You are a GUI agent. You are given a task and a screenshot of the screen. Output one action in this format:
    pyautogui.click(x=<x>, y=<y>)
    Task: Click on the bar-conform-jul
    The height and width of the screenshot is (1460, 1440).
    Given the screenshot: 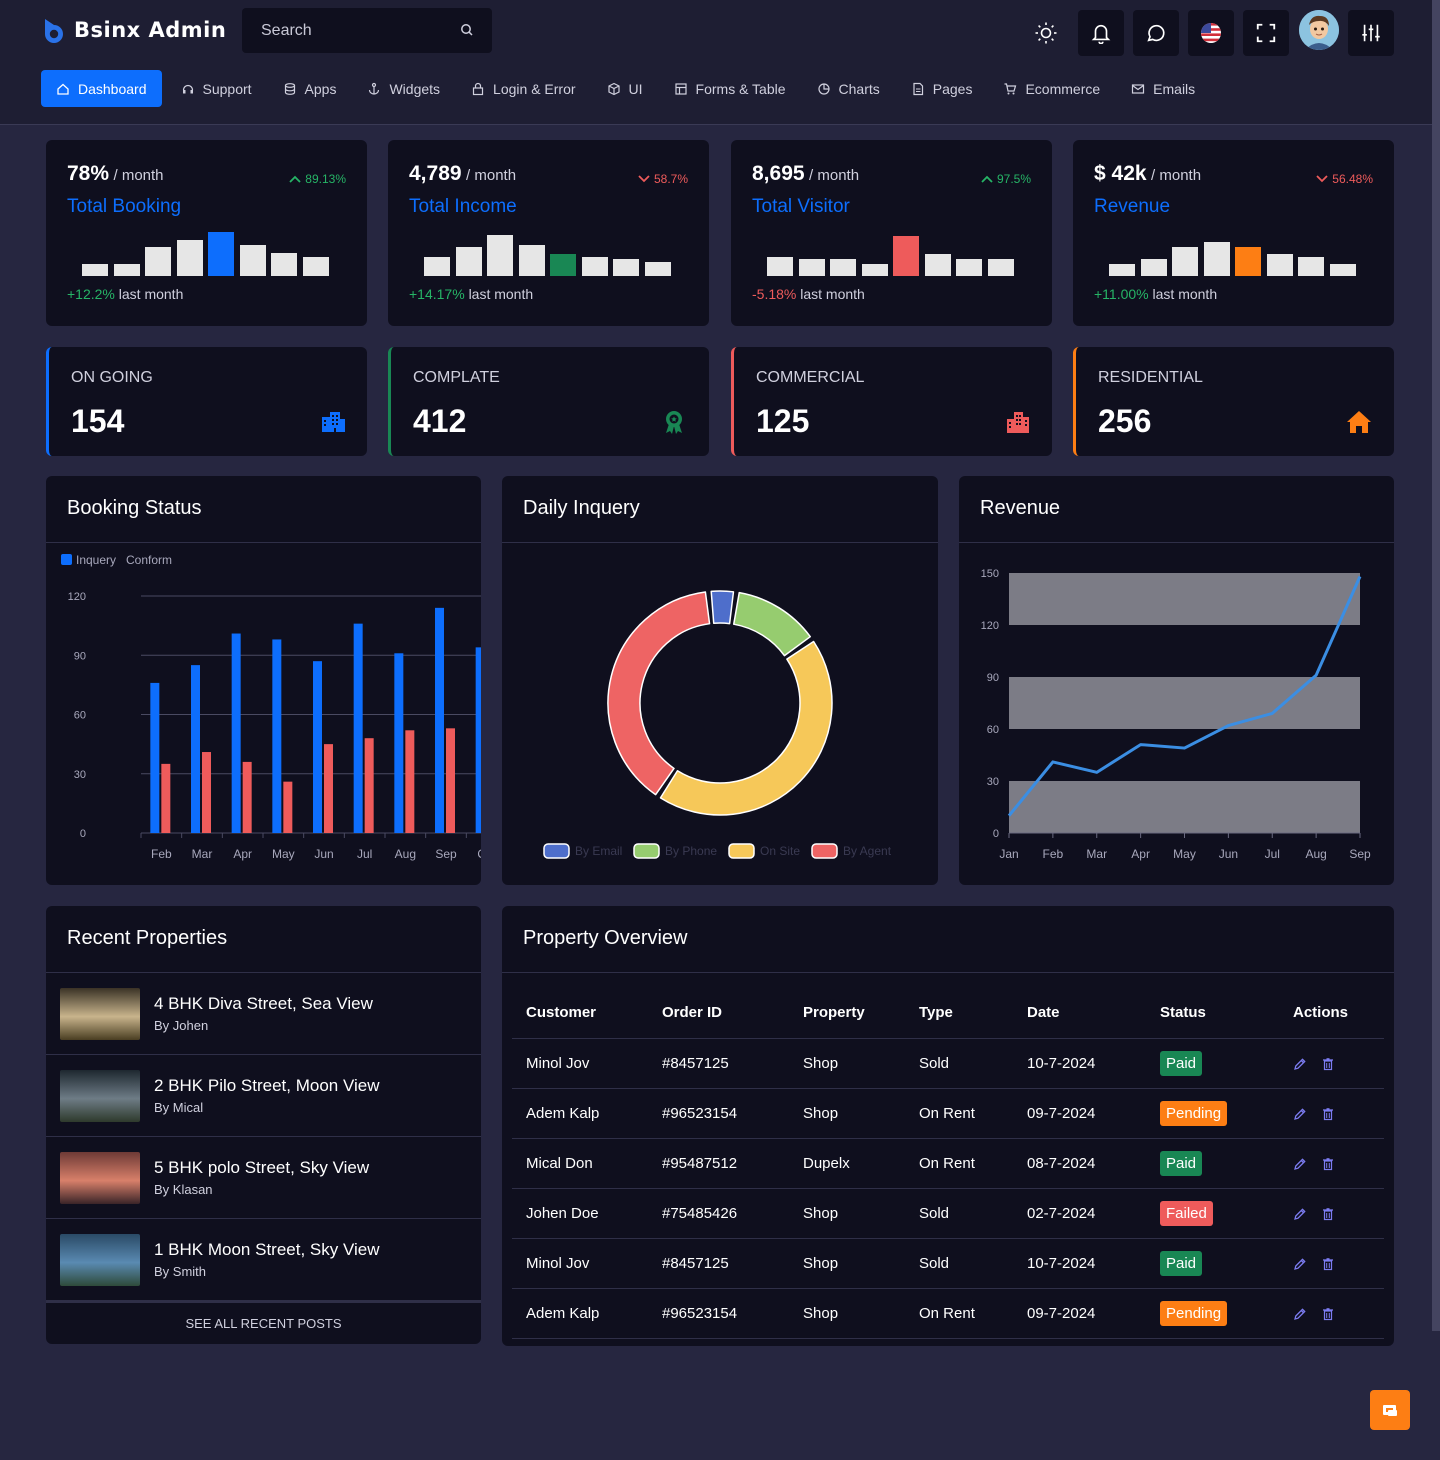 What is the action you would take?
    pyautogui.click(x=369, y=785)
    